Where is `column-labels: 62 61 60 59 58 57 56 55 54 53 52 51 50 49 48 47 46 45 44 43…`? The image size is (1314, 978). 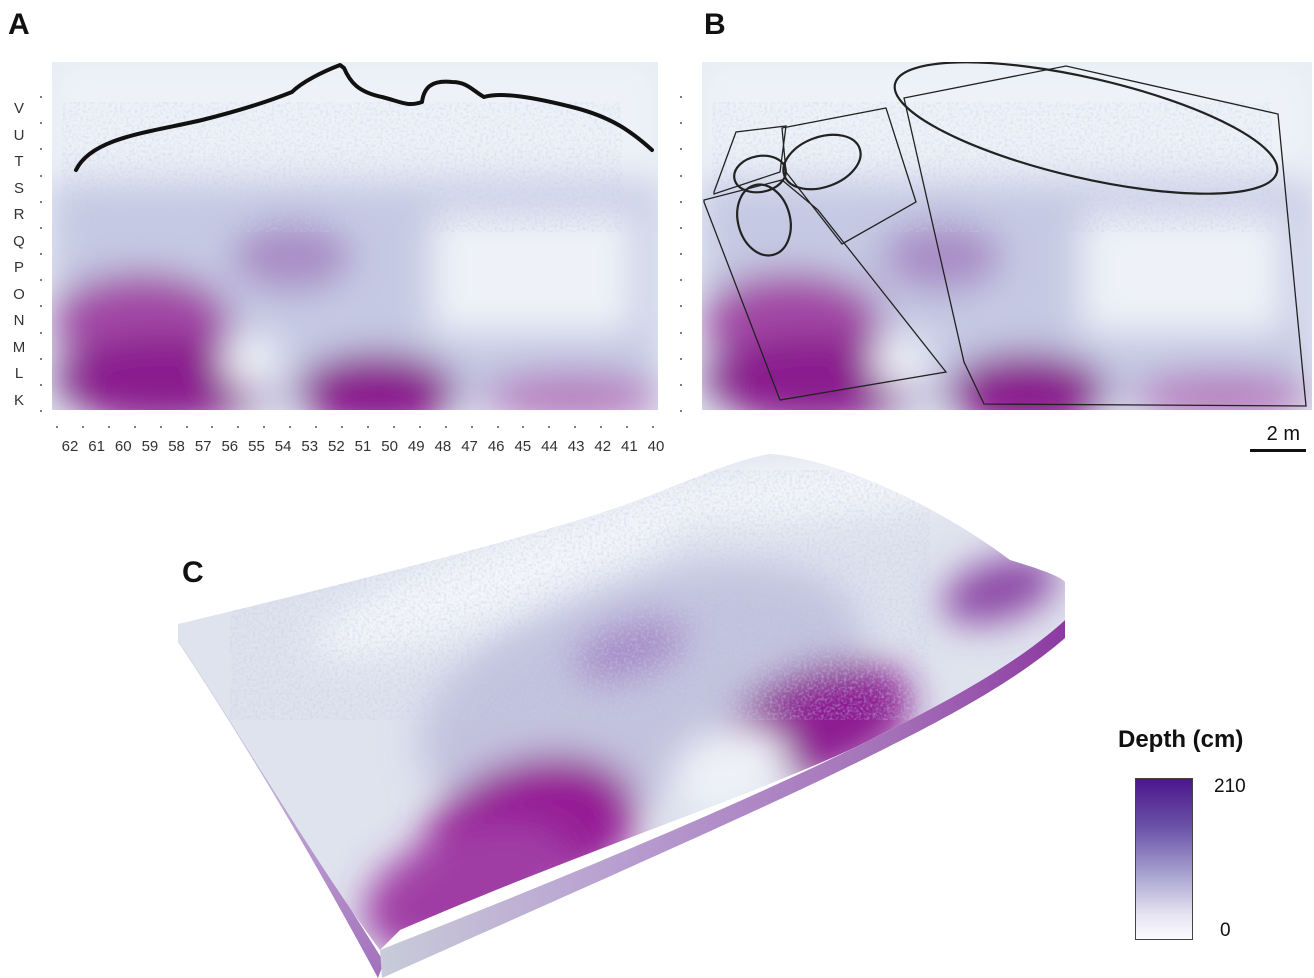 column-labels: 62 61 60 59 58 57 56 55 54 53 52 51 50 49 48 47 46 45 44 43… is located at coordinates (360, 448).